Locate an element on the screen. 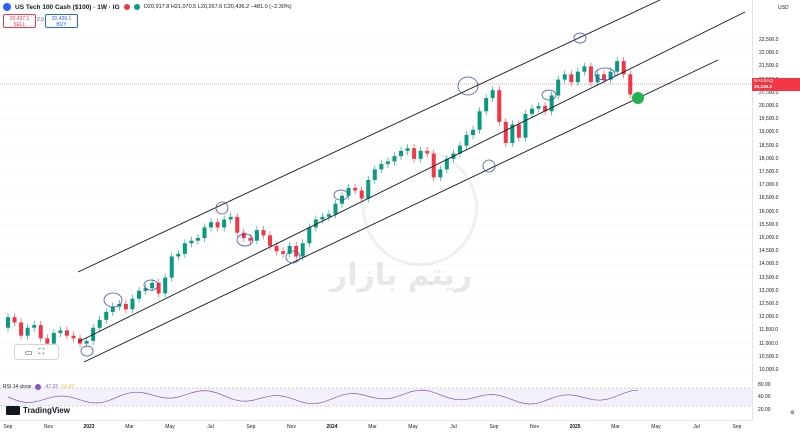 Image resolution: width=800 pixels, height=432 pixels. price-tick: 17,500.0 is located at coordinates (769, 172).